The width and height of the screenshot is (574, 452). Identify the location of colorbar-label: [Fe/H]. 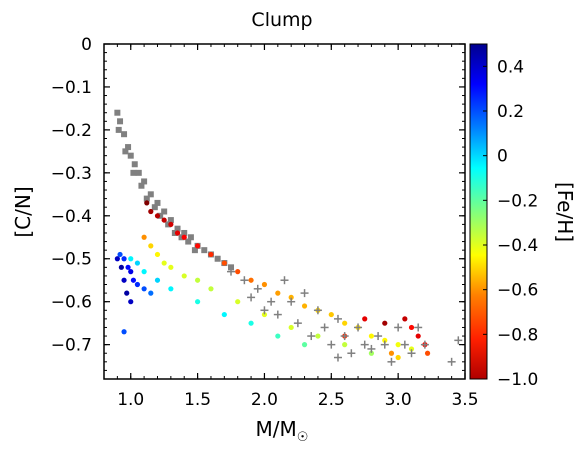
(563, 212).